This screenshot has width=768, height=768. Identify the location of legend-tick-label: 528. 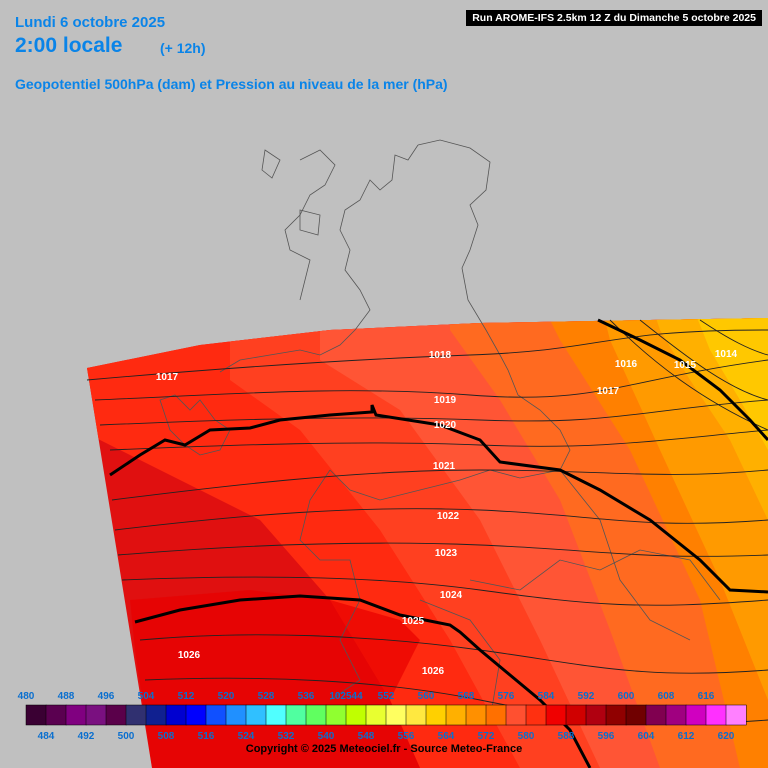
(266, 696).